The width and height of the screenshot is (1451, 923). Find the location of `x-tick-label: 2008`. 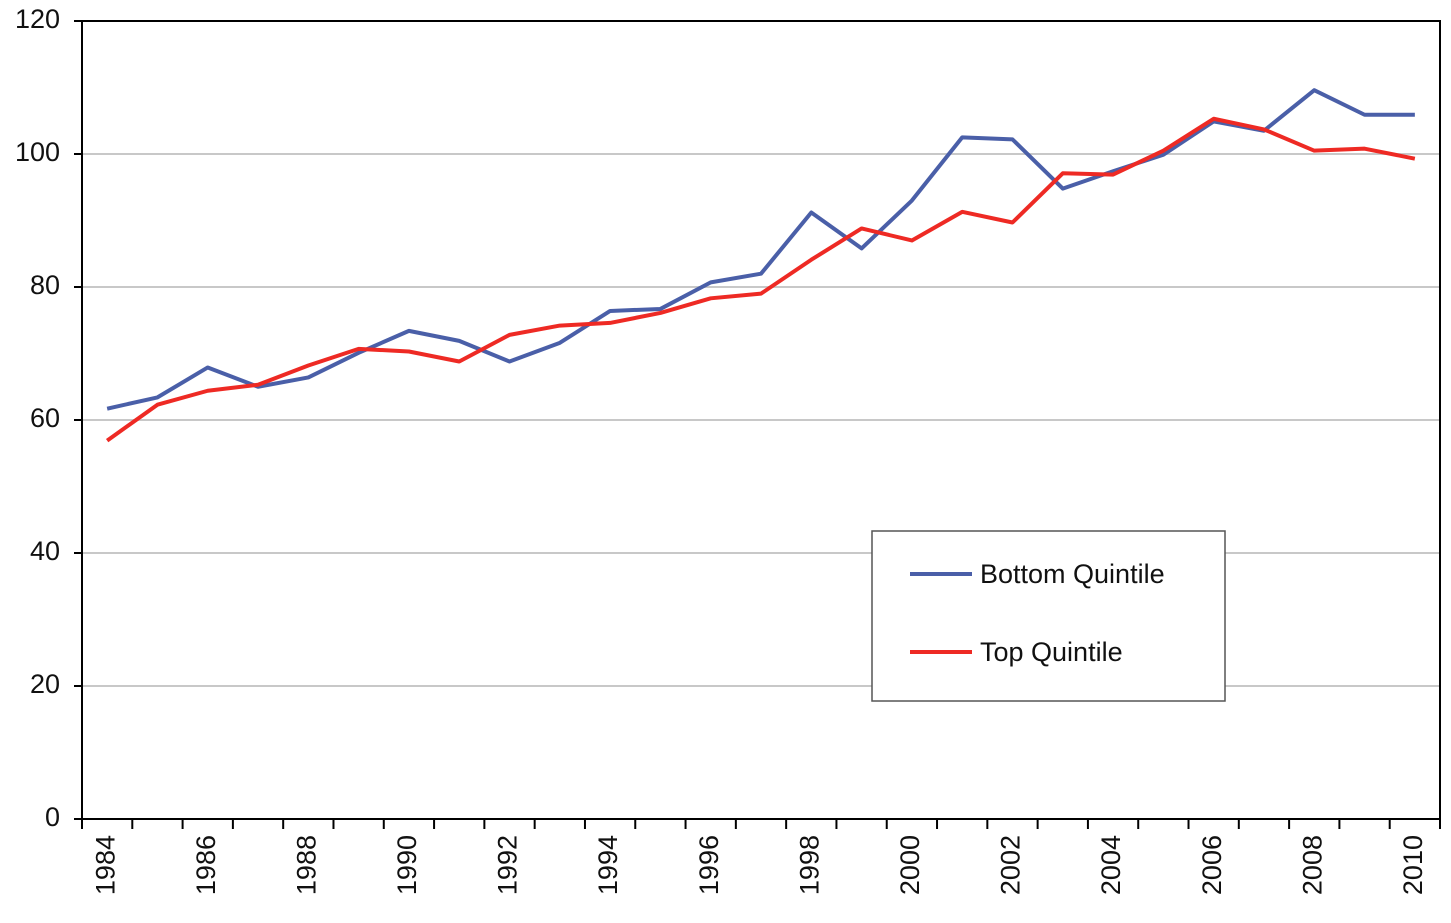

x-tick-label: 2008 is located at coordinates (1312, 865).